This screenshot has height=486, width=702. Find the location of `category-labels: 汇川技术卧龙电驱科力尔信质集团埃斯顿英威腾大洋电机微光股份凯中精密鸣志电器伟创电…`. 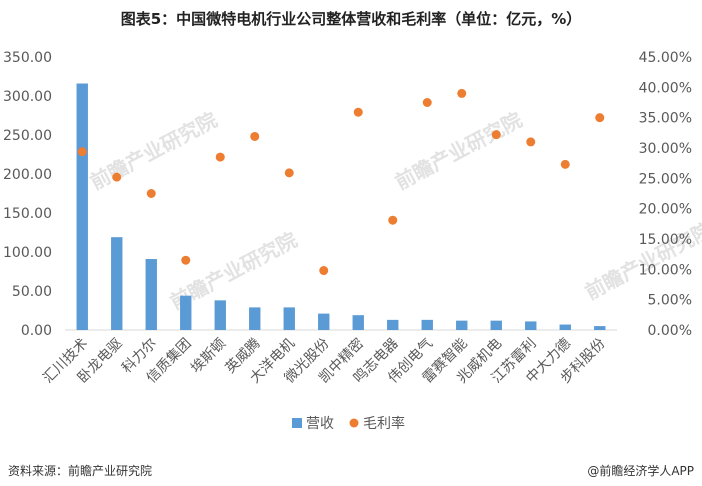

category-labels: 汇川技术卧龙电驱科力尔信质集团埃斯顿英威腾大洋电机微光股份凯中精密鸣志电器伟创电… is located at coordinates (324, 361).